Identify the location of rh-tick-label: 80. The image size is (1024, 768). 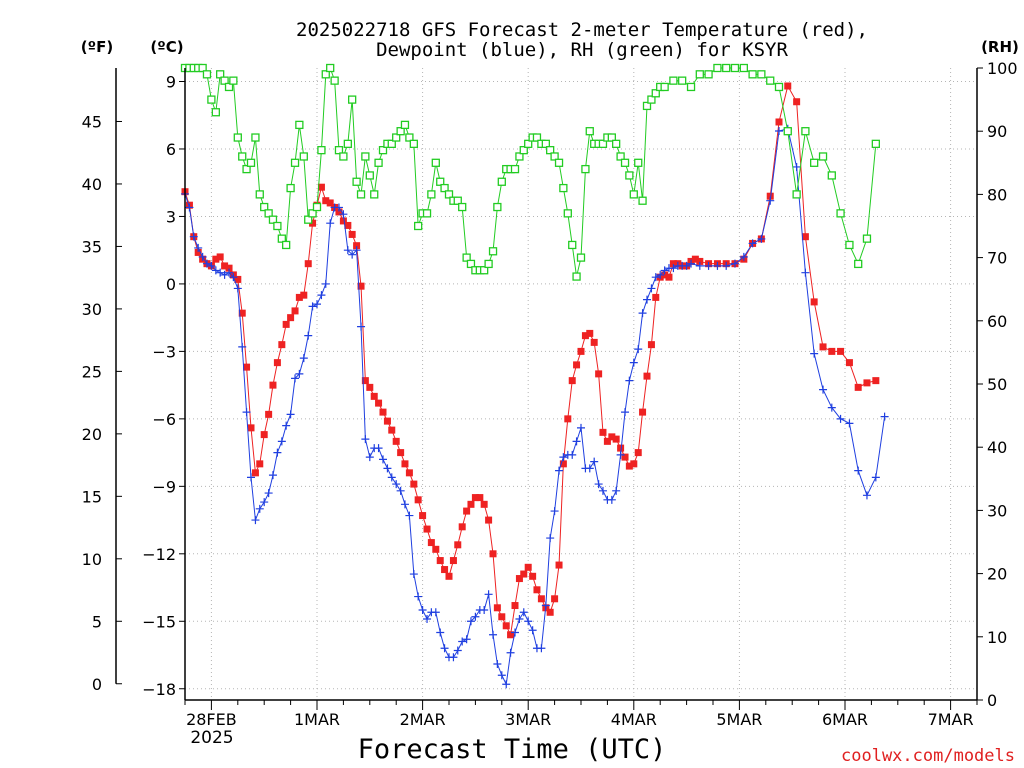
(997, 194).